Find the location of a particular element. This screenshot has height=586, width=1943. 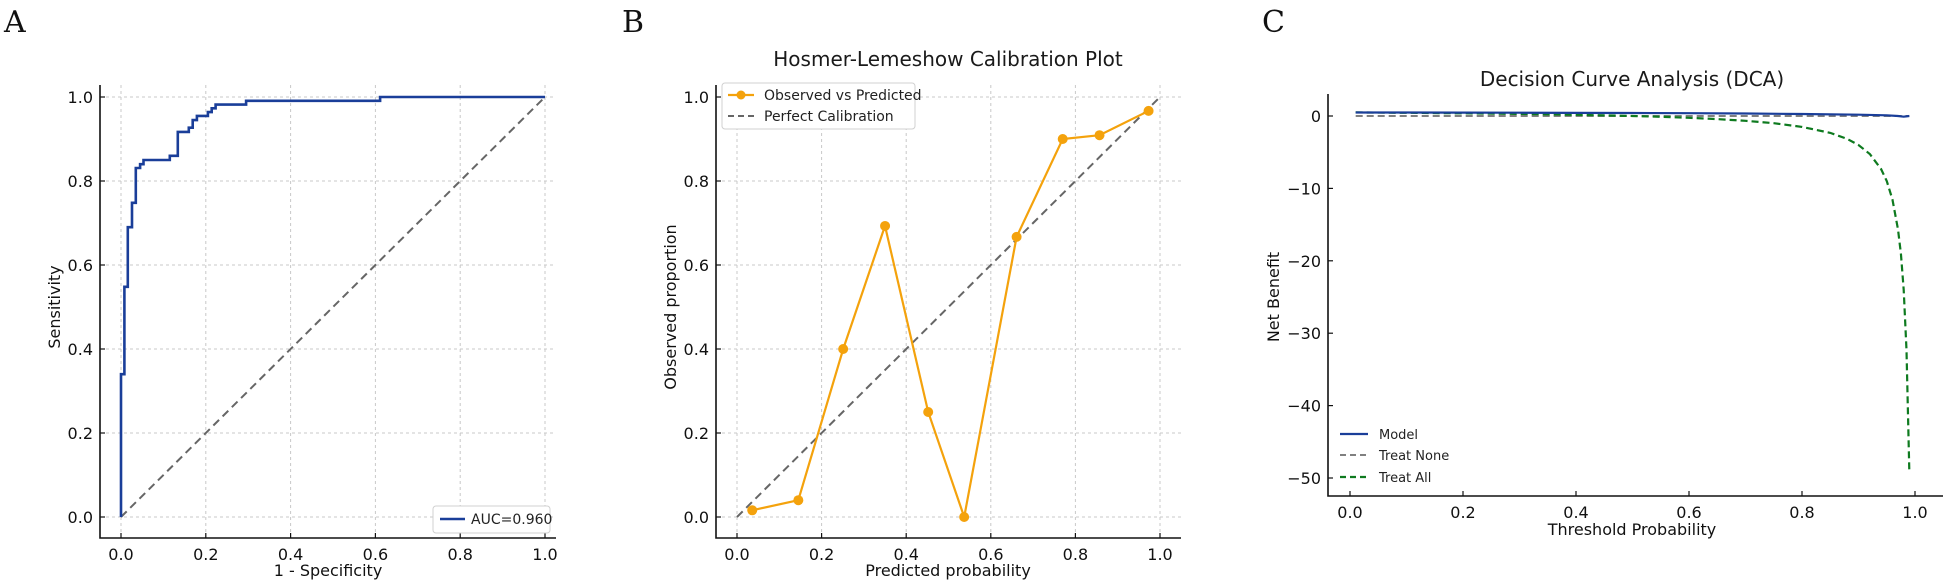

panel-c-title: Decision Curve Analysis (DCA) is located at coordinates (1632, 79).